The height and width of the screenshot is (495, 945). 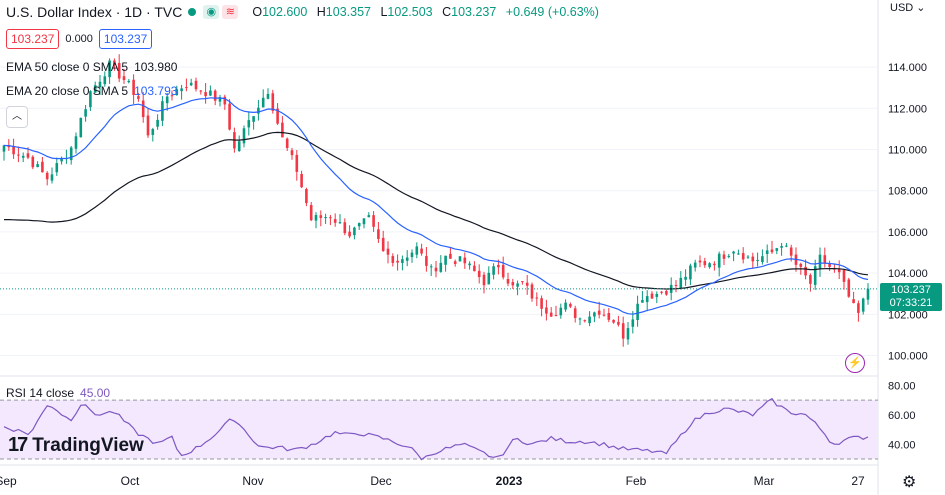 I want to click on chevron-down-icon: ⌄, so click(x=919, y=8).